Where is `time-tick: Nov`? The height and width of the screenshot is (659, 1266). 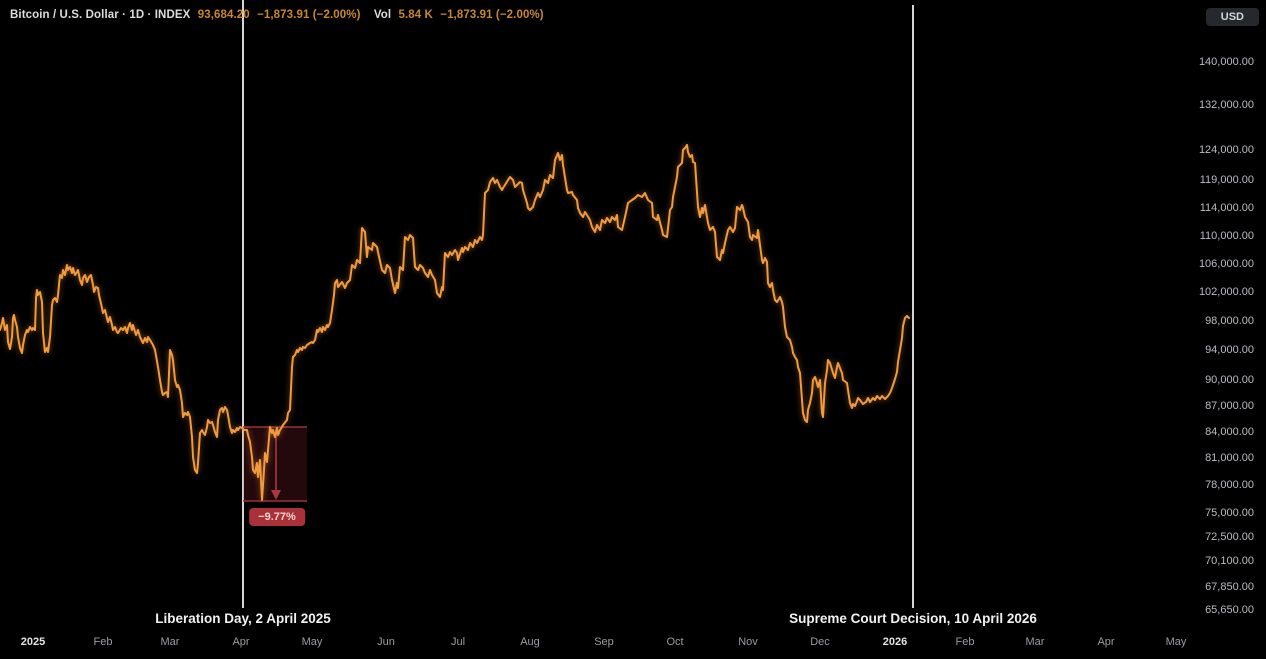
time-tick: Nov is located at coordinates (748, 642).